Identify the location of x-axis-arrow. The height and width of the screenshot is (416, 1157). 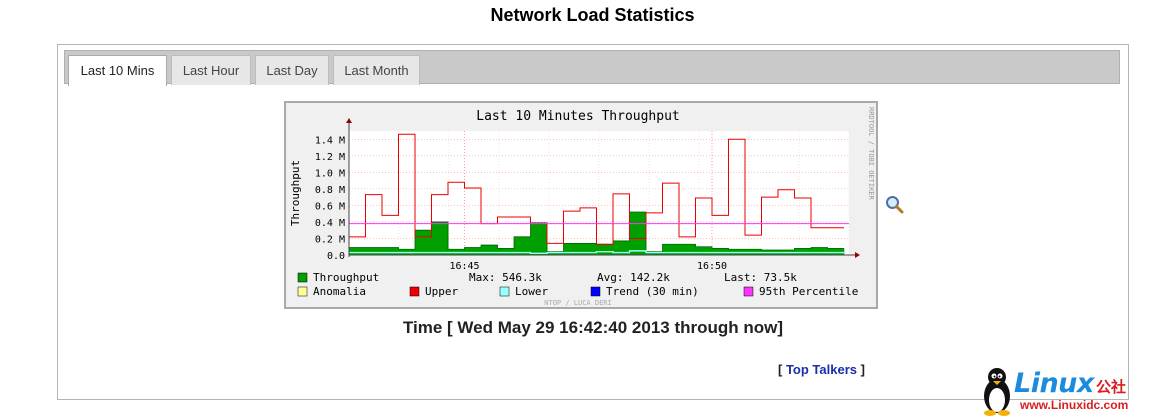
(857, 255).